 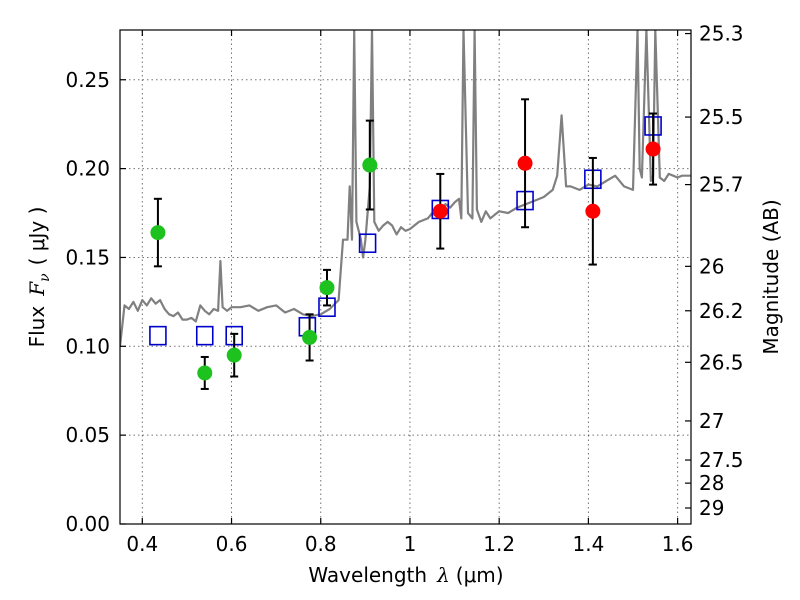 I want to click on y2-tick-label: 26, so click(x=711, y=266).